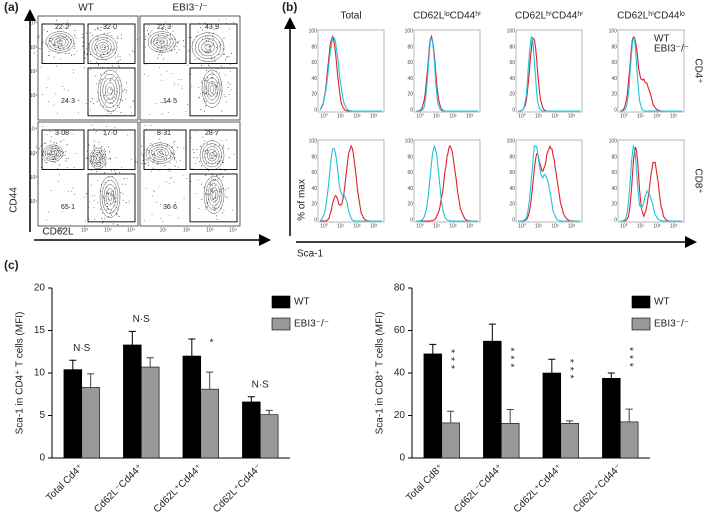 The height and width of the screenshot is (514, 709). Describe the element at coordinates (651, 16) in the screenshot. I see `column-title: CD62LʰⁱCD44ˡᵒ` at that location.